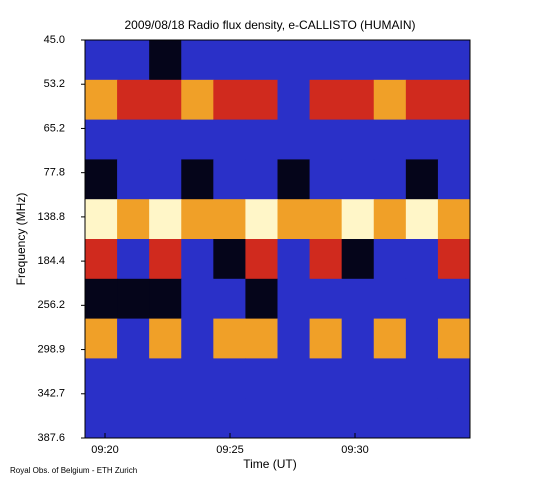  What do you see at coordinates (51, 349) in the screenshot?
I see `y-tick-label: 298.9` at bounding box center [51, 349].